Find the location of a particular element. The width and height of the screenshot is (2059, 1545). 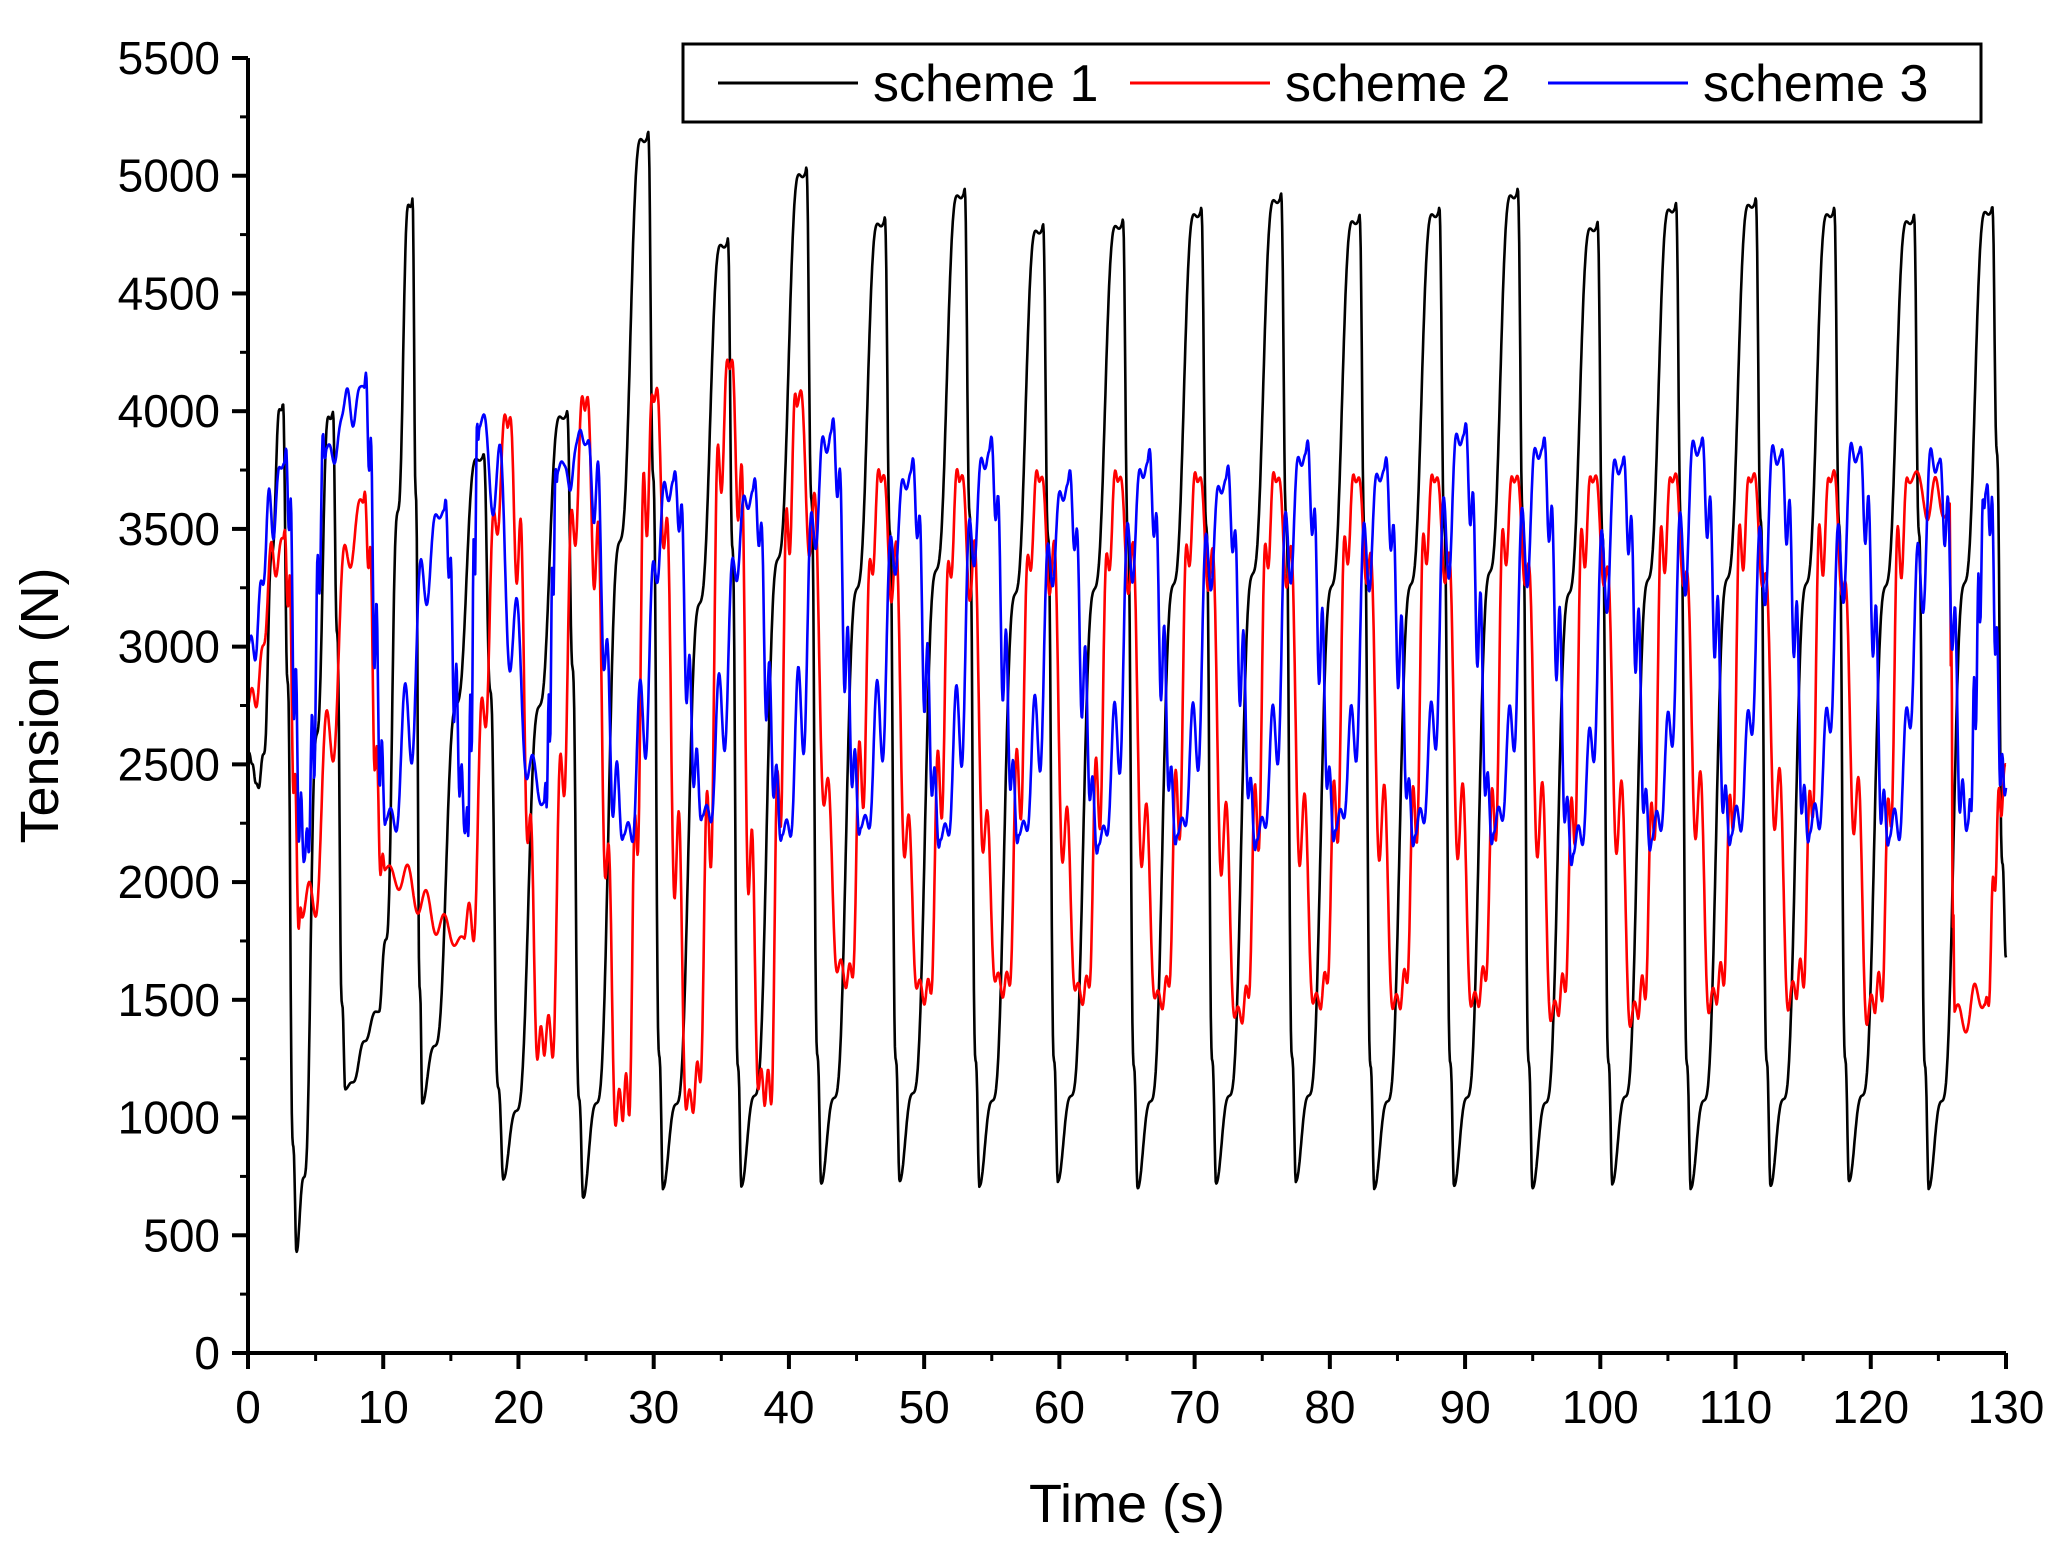

y-tick-label: 1000 is located at coordinates (169, 1118).